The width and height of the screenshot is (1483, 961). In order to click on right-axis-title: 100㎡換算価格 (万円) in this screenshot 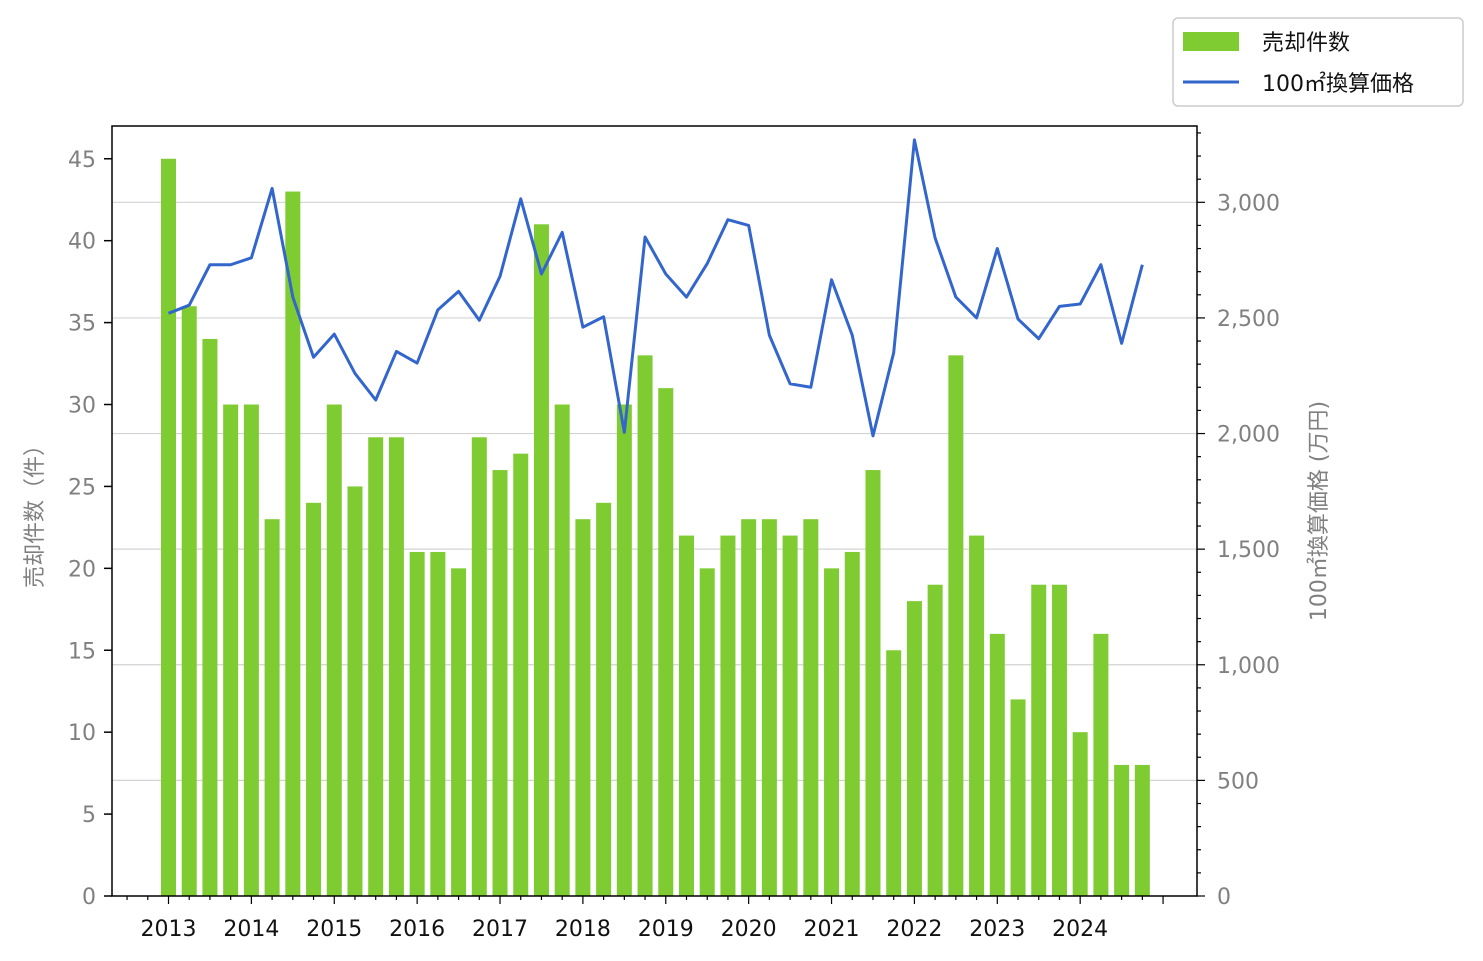, I will do `click(1319, 511)`.